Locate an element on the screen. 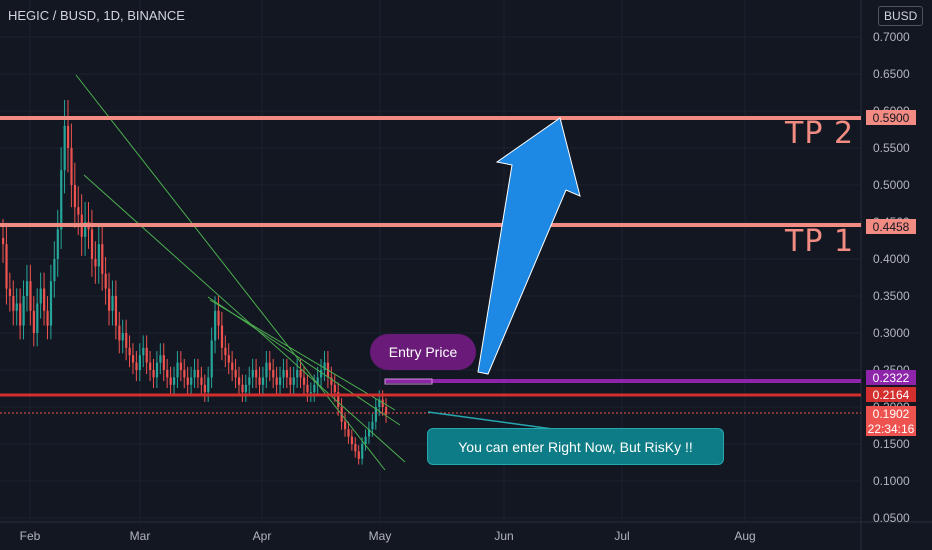 The image size is (932, 550). entry-box is located at coordinates (408, 381).